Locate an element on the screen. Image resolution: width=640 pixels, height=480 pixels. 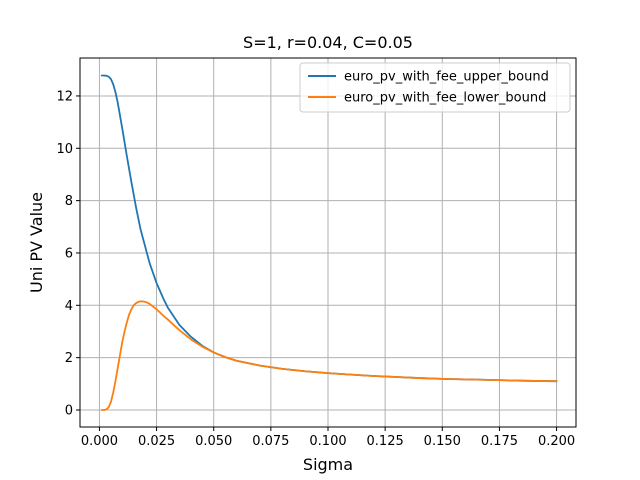
x-tick-label: 0.025 is located at coordinates (156, 441).